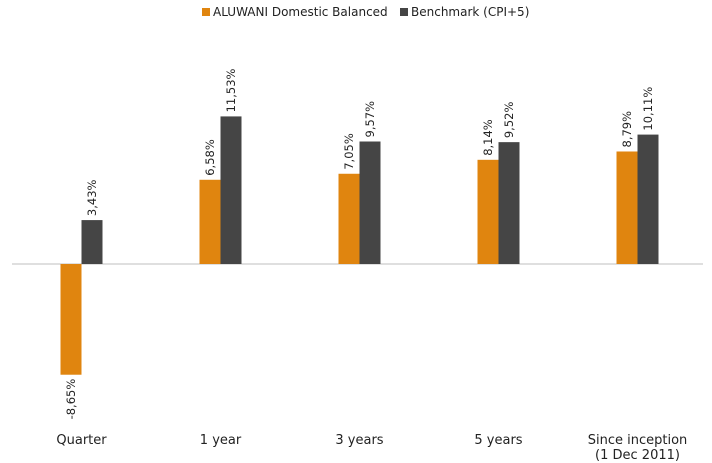 The image size is (712, 463). Describe the element at coordinates (627, 207) in the screenshot. I see `bar-aluwani-since-inception` at that location.